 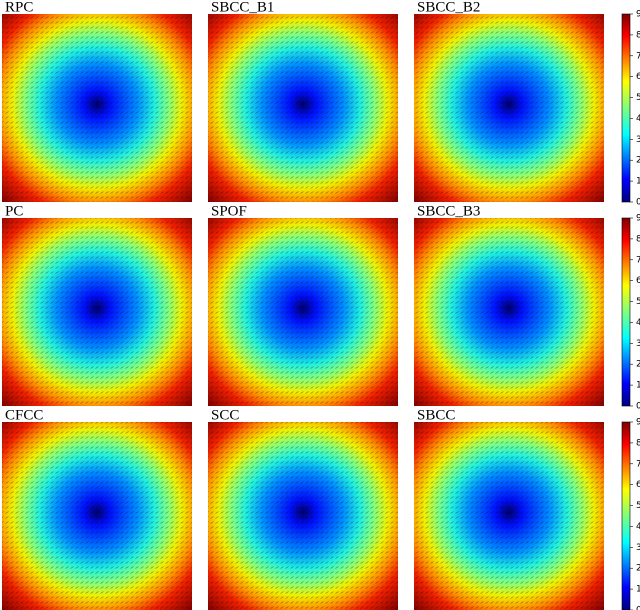 I want to click on panel-title: SBCC_B2, so click(x=448, y=7).